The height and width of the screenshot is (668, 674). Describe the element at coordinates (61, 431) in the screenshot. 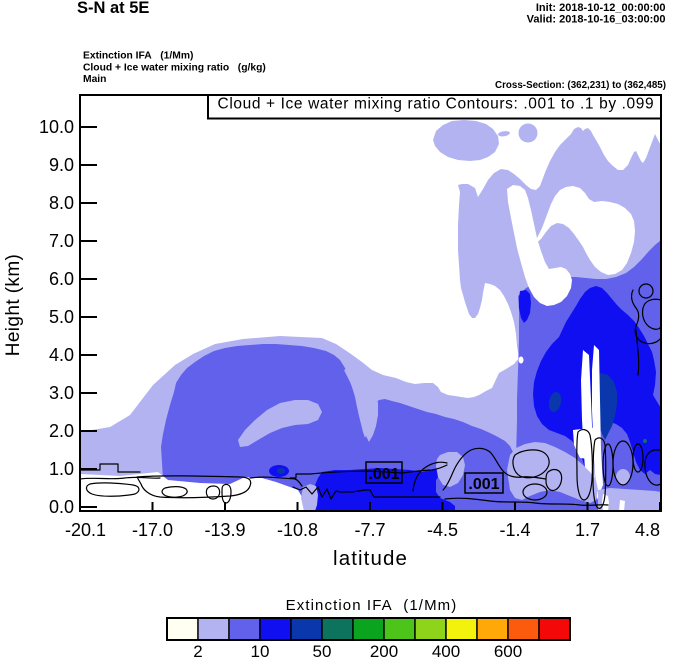

I see `svg-text: 2.0` at that location.